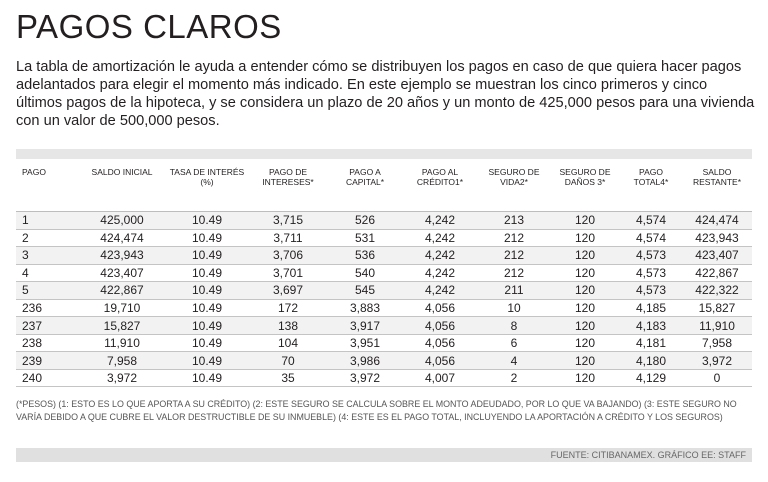 This screenshot has width=768, height=482. What do you see at coordinates (149, 26) in the screenshot?
I see `page-title: PAGOS CLAROS` at bounding box center [149, 26].